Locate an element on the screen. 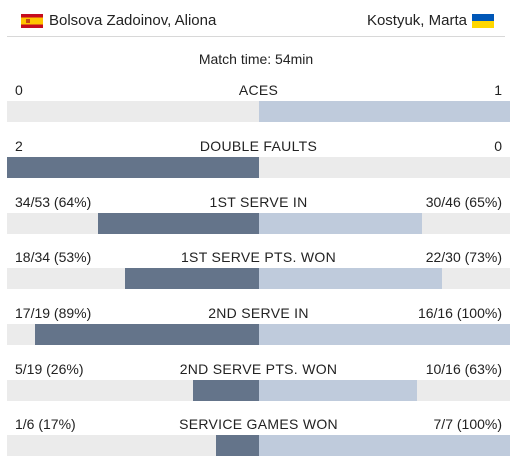 This screenshot has width=512, height=458. stat-left-value: 34/53 (64%) is located at coordinates (53, 202).